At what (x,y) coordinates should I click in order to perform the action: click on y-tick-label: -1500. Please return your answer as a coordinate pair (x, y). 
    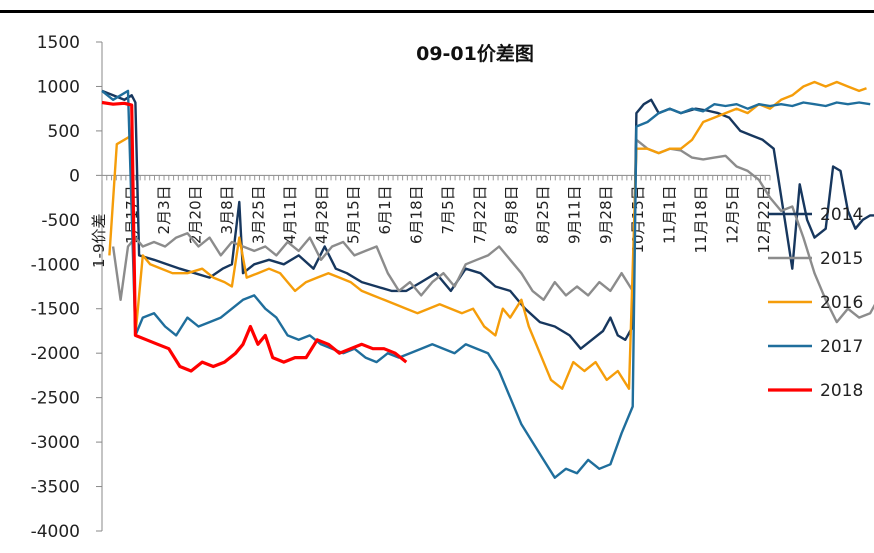
    Looking at the image, I should click on (55, 310).